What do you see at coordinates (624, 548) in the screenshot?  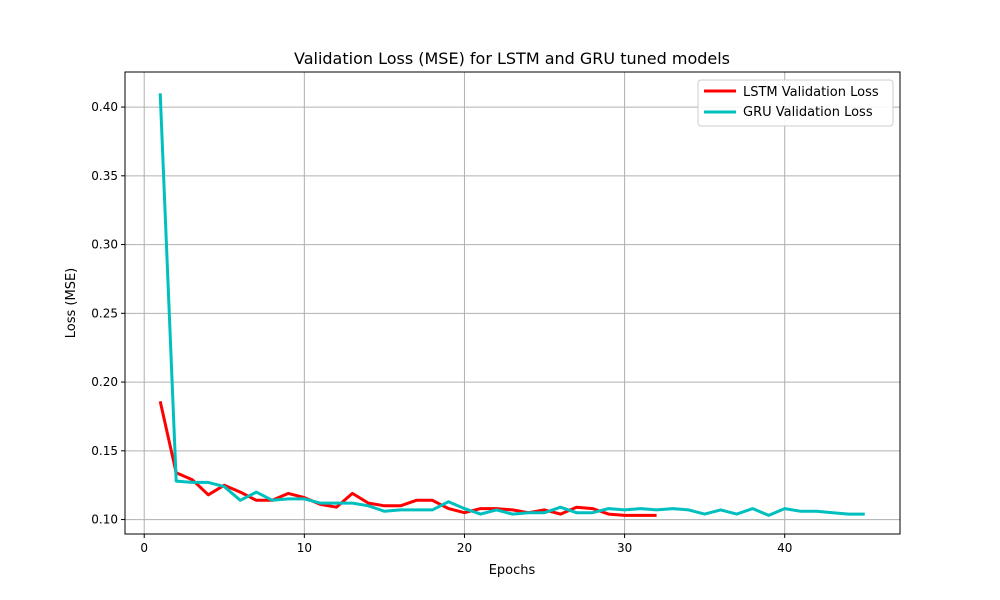 I see `x-tick-label: 30` at bounding box center [624, 548].